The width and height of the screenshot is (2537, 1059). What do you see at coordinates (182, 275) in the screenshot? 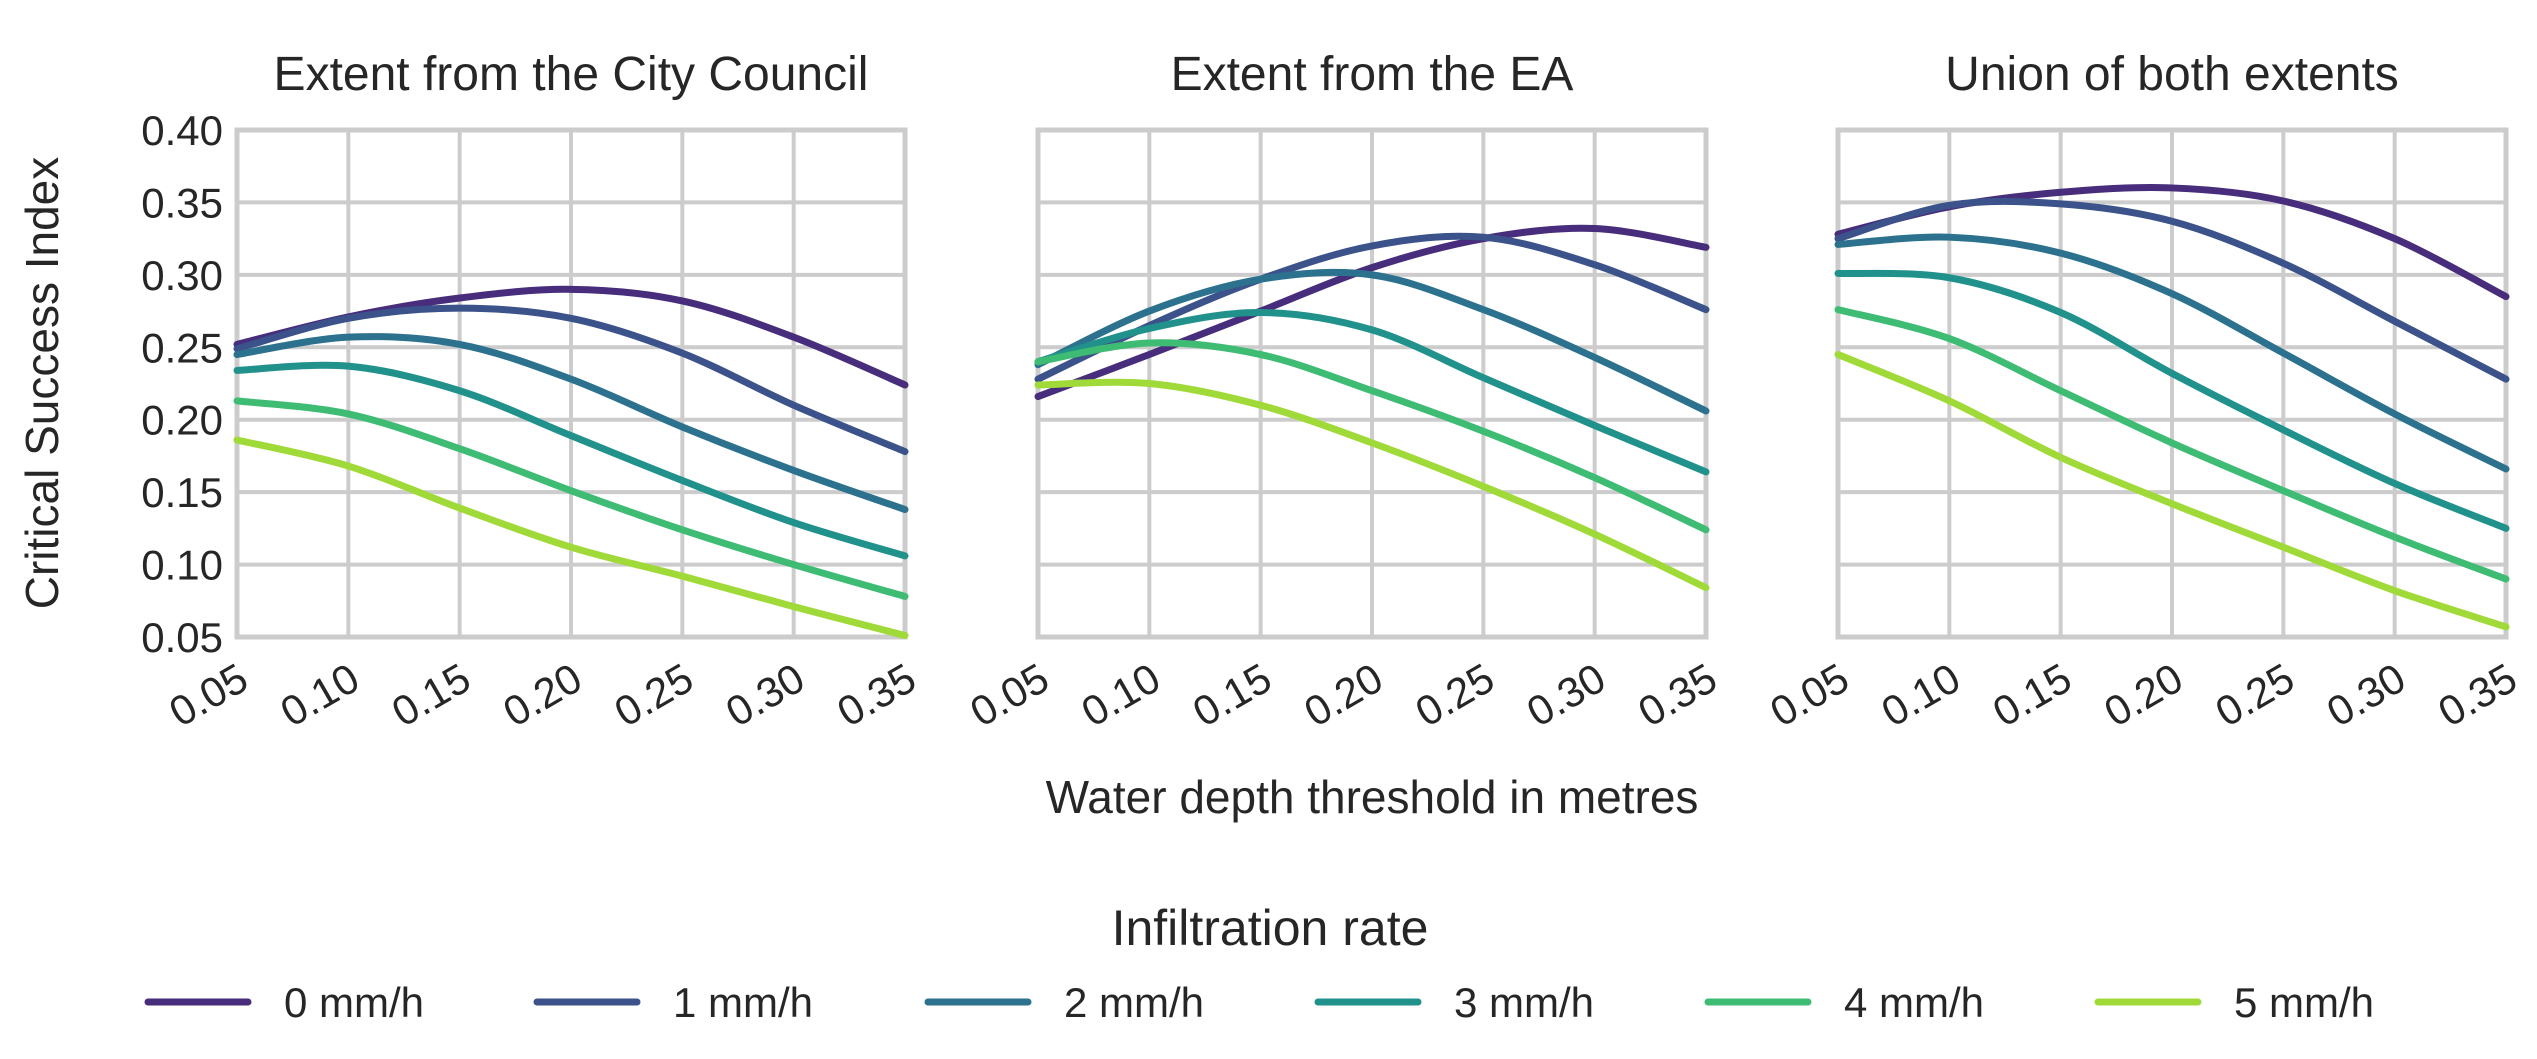
I see `y-tick-label: 0.30` at bounding box center [182, 275].